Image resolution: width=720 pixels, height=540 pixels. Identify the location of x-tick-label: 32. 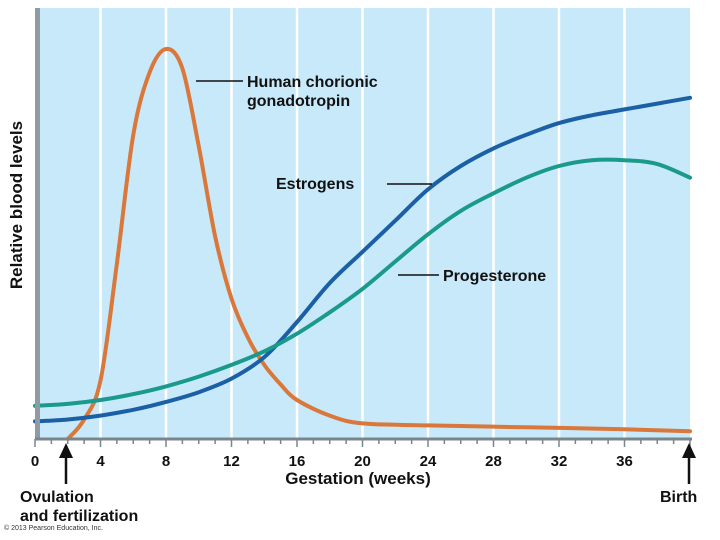
(559, 461).